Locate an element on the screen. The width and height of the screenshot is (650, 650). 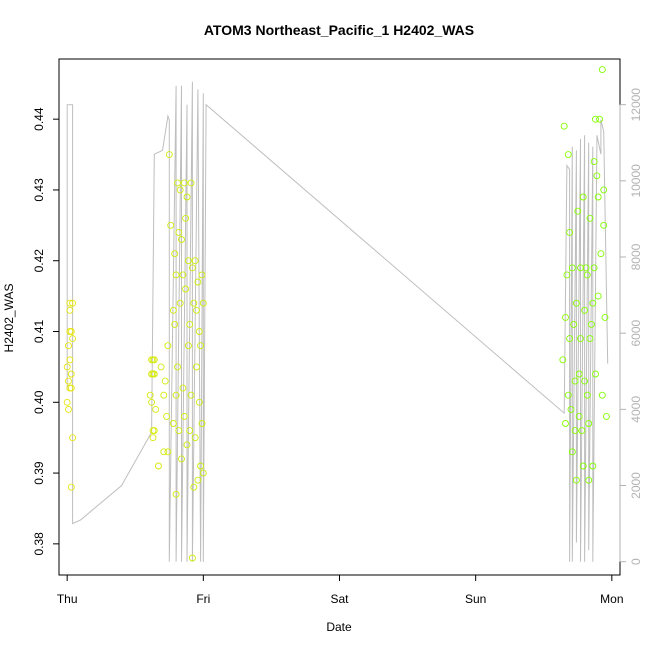
x-tick-label: Fri is located at coordinates (203, 599).